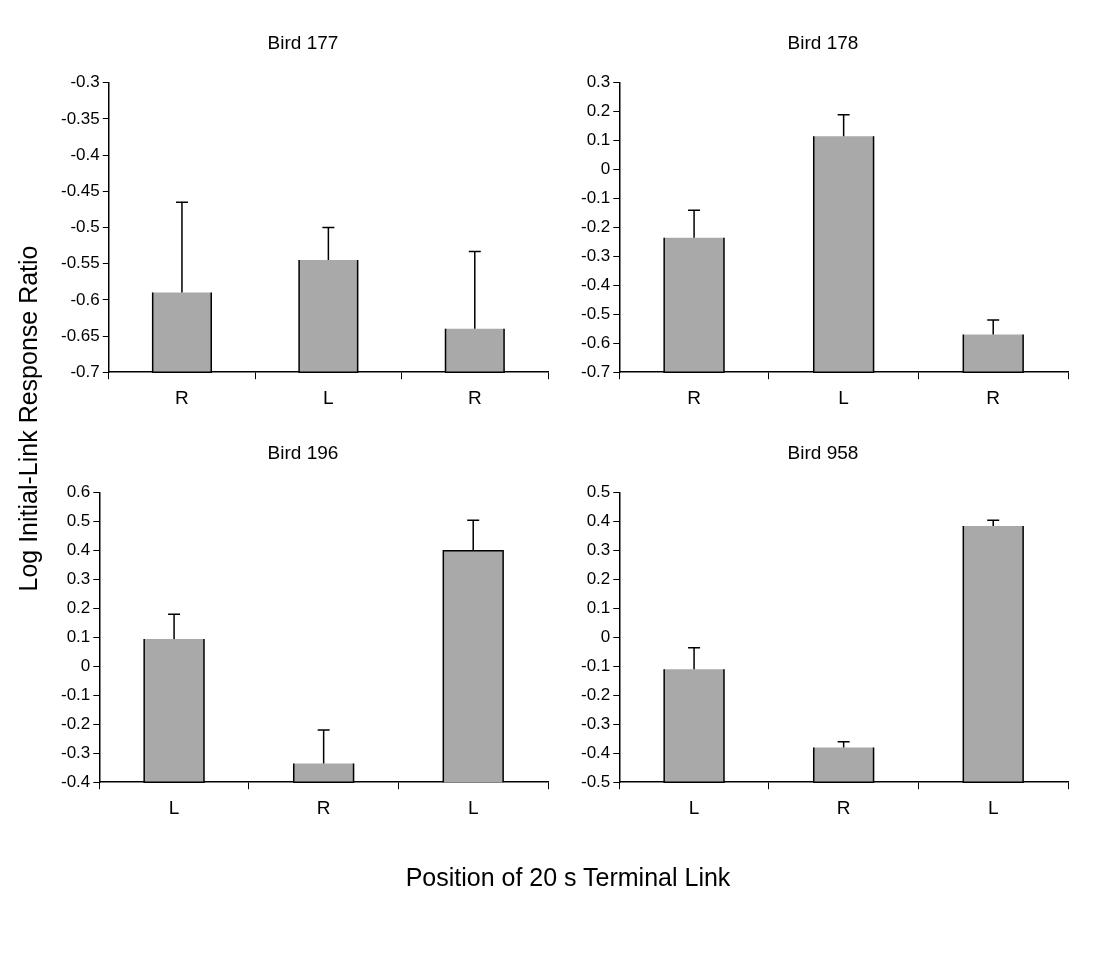 This screenshot has width=1107, height=953. I want to click on y-axis-title: Log Initial-Link Response Ratio, so click(28, 418).